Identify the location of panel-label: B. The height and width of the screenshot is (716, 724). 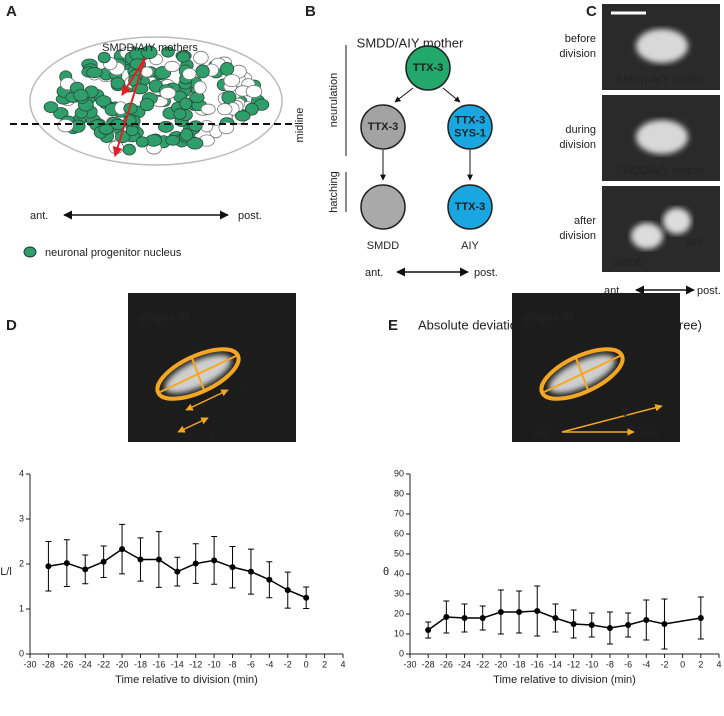
(310, 11).